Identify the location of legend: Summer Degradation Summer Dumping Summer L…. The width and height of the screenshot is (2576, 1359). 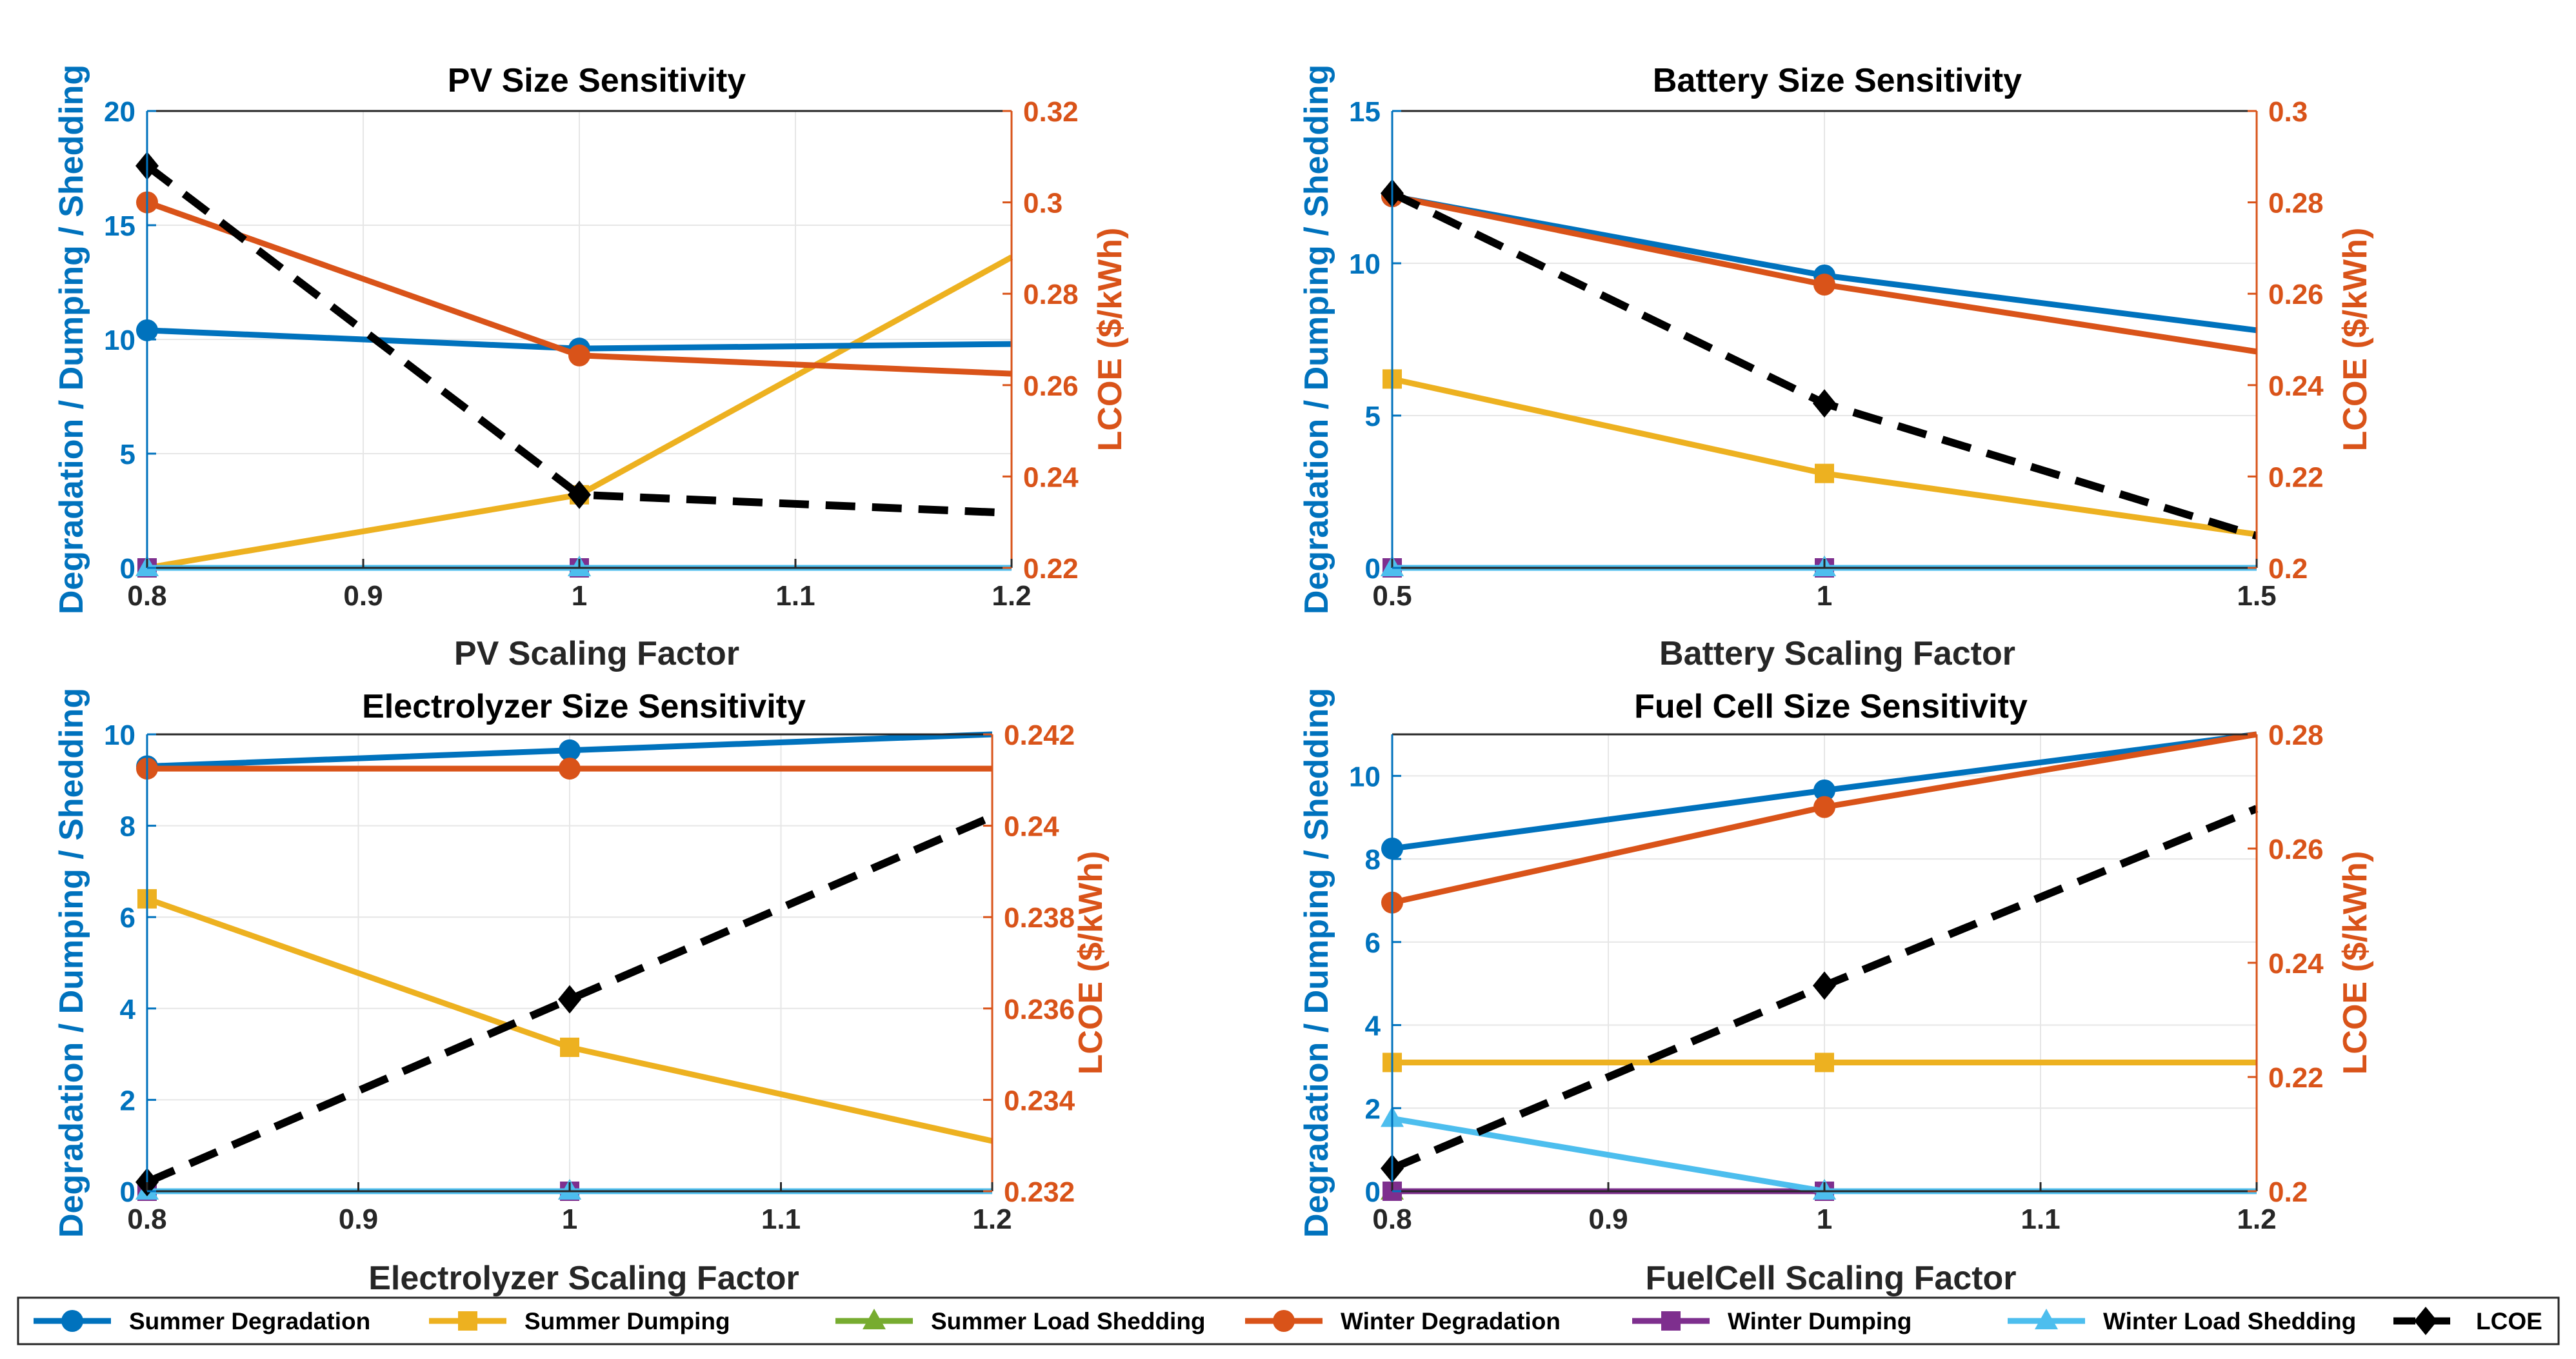
(1288, 1320).